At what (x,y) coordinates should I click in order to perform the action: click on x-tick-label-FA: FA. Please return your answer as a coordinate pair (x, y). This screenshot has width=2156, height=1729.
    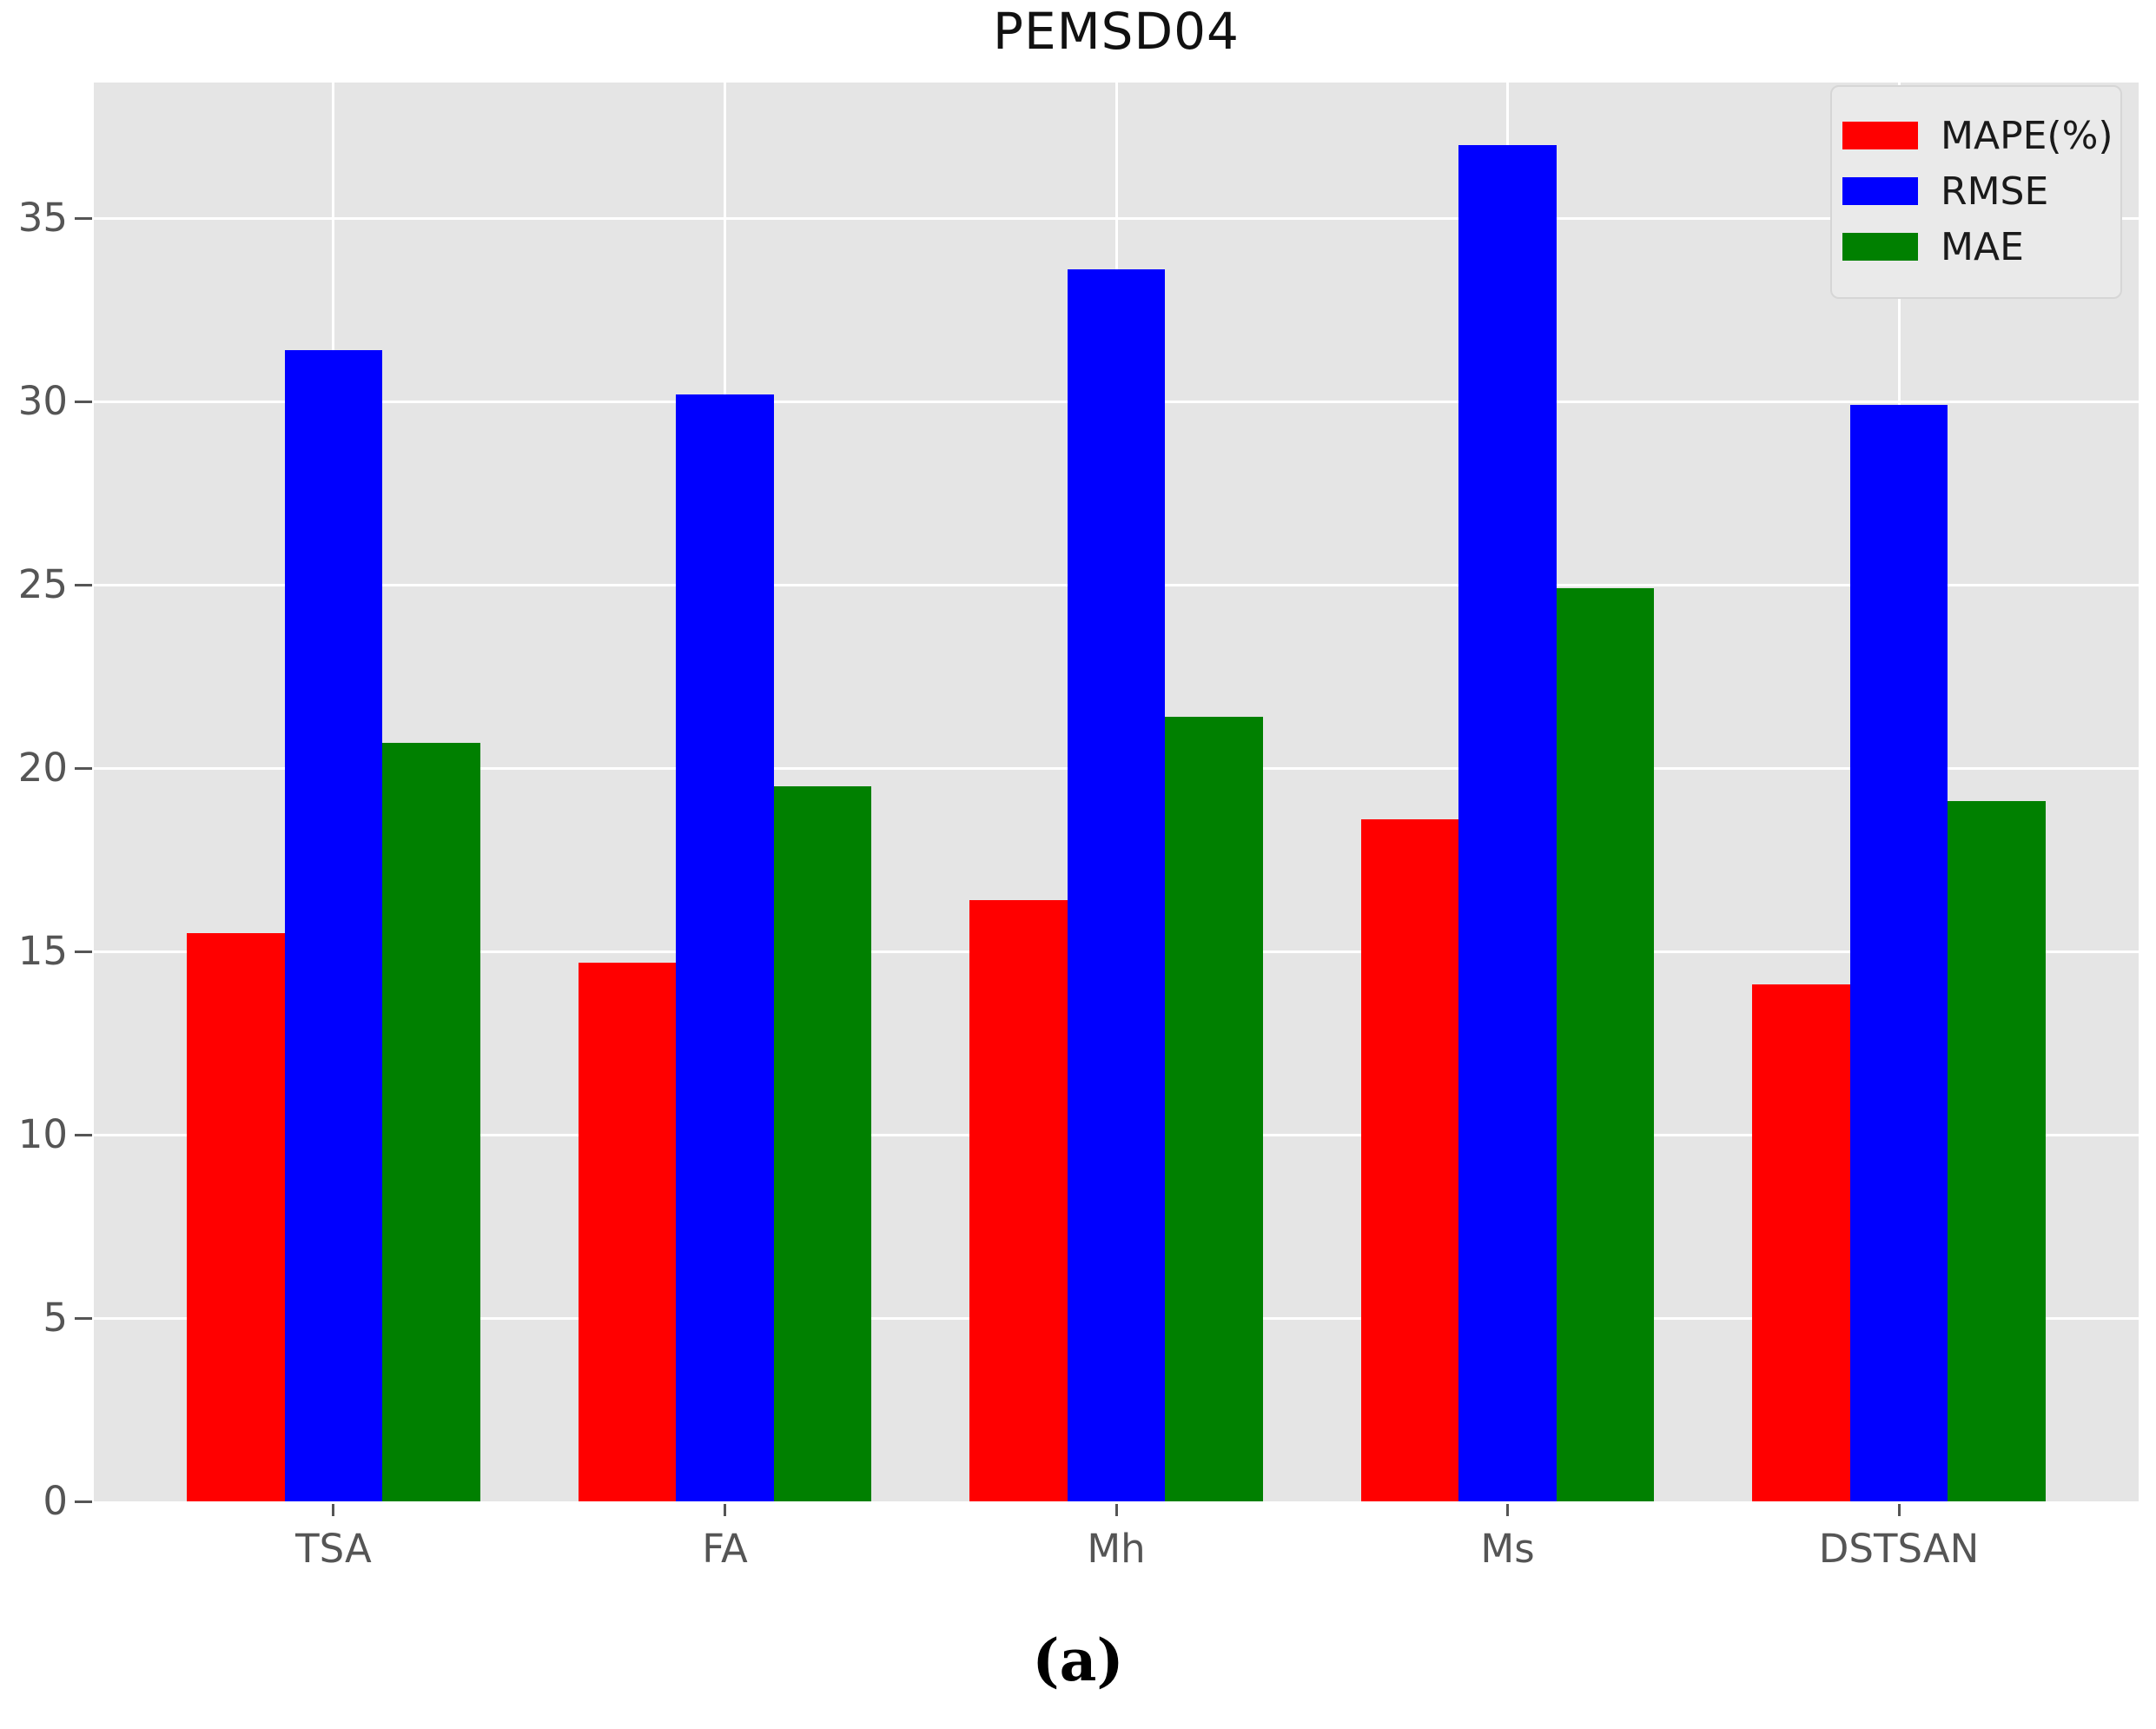
    Looking at the image, I should click on (725, 1549).